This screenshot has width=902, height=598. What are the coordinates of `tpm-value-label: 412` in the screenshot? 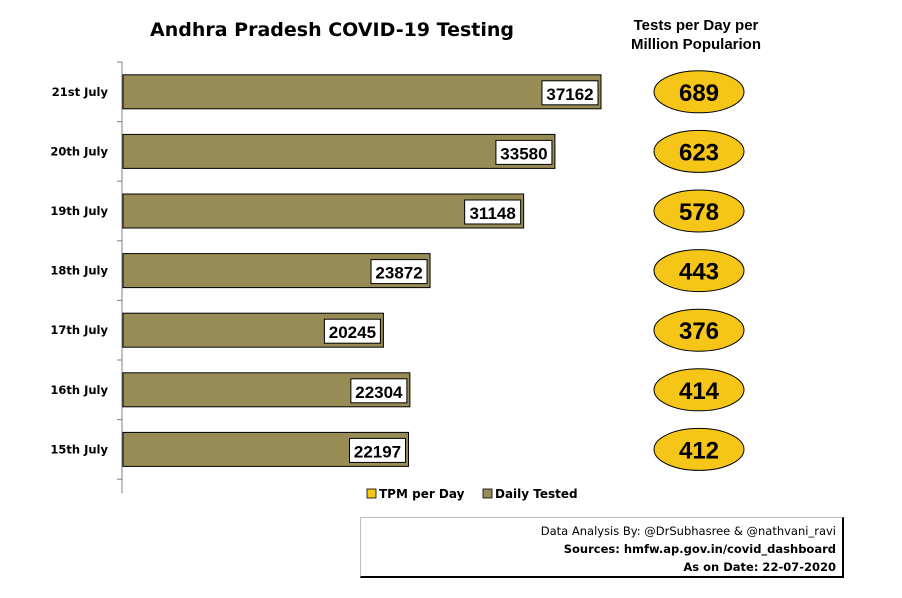 It's located at (699, 450).